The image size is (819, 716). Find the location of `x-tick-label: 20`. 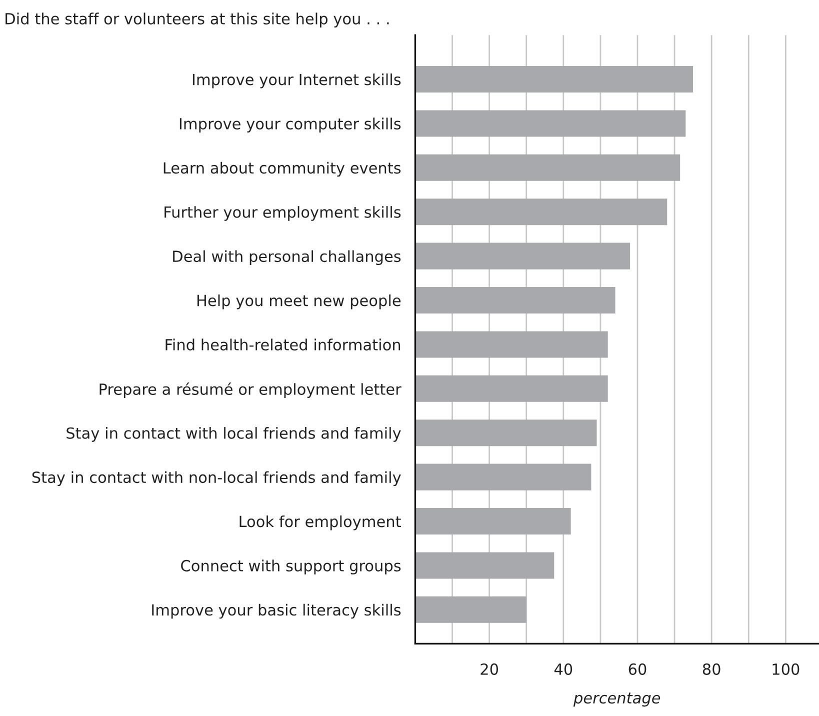

x-tick-label: 20 is located at coordinates (489, 669).